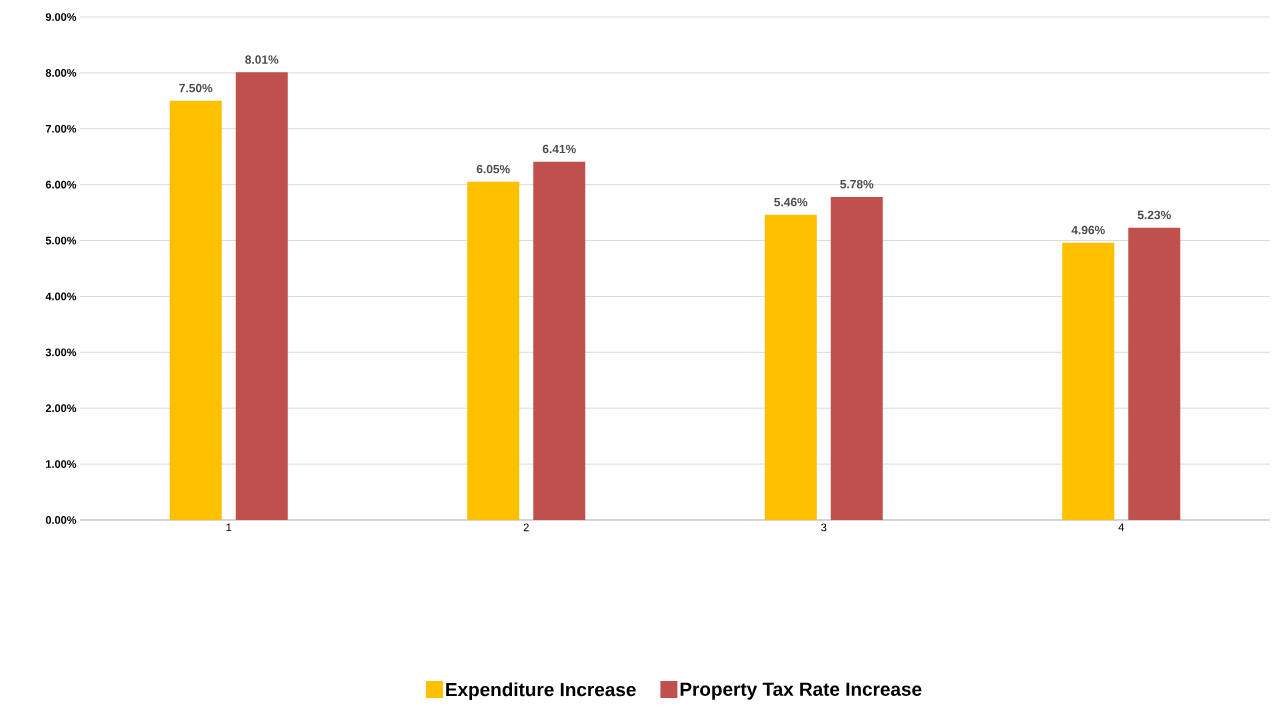  Describe the element at coordinates (61, 352) in the screenshot. I see `y-tick-label: 3.00%` at that location.